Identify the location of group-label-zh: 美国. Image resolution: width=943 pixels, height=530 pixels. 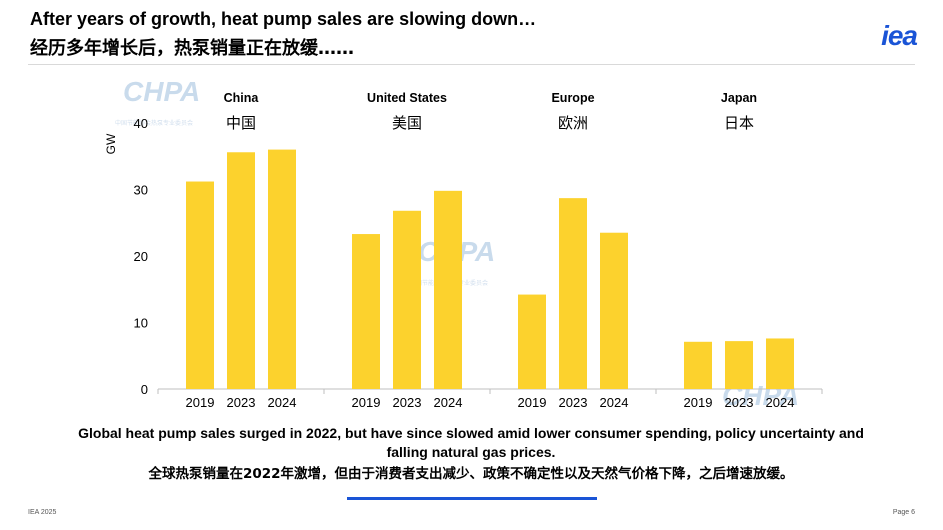
(407, 123).